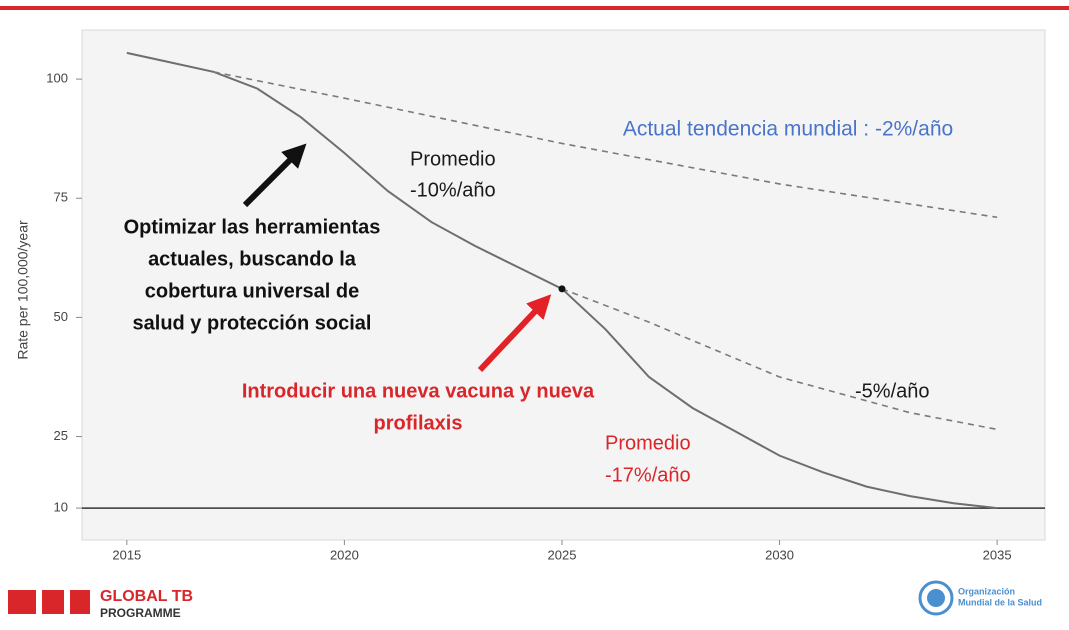 The height and width of the screenshot is (630, 1069). What do you see at coordinates (23, 290) in the screenshot?
I see `y-axis-label: Rate per 100,000/year` at bounding box center [23, 290].